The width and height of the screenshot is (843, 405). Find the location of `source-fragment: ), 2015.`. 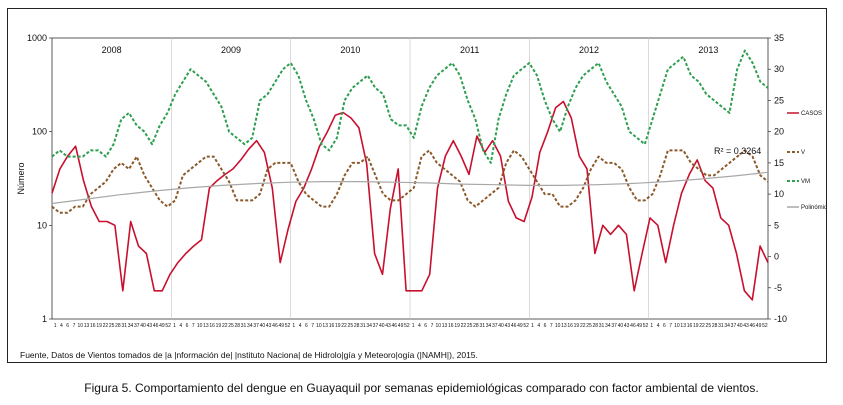

source-fragment: ), 2015. is located at coordinates (463, 355).